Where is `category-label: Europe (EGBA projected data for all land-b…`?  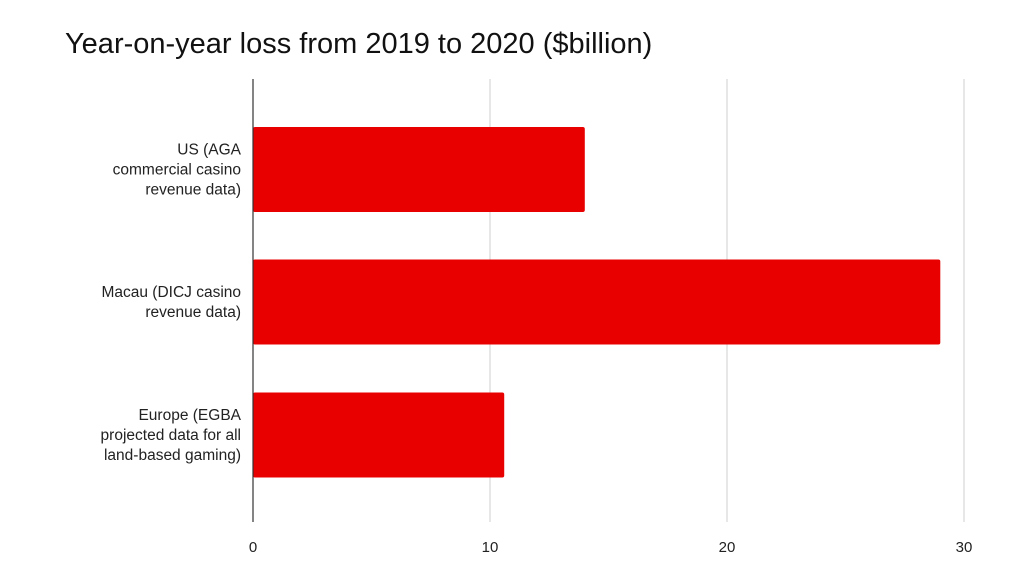 category-label: Europe (EGBA projected data for all land-b… is located at coordinates (171, 435).